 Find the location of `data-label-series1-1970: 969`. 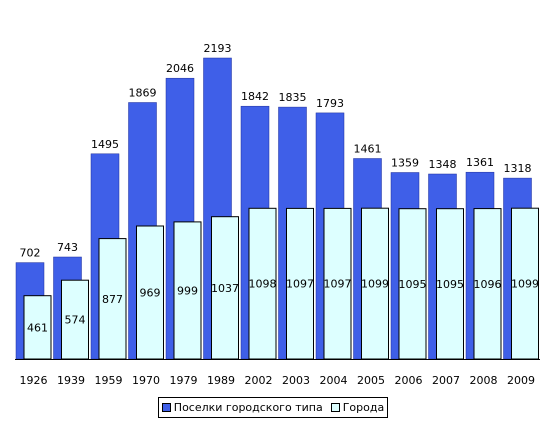

data-label-series1-1970: 969 is located at coordinates (150, 293).